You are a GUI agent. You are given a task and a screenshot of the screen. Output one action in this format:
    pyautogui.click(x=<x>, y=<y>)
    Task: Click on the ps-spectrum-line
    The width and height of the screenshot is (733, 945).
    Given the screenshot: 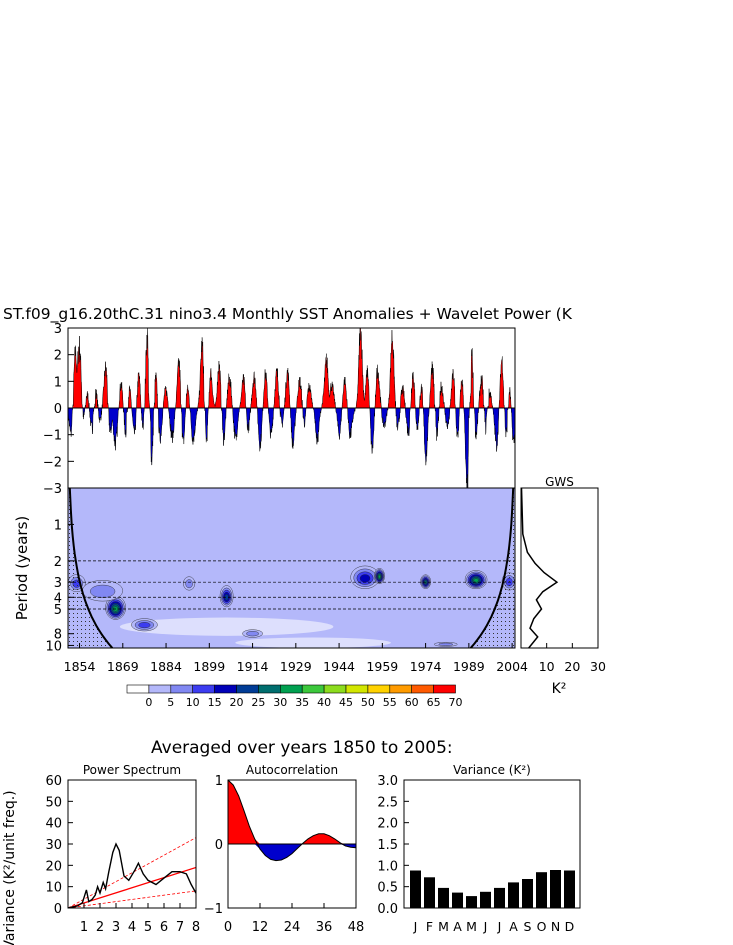 What is the action you would take?
    pyautogui.click(x=132, y=875)
    